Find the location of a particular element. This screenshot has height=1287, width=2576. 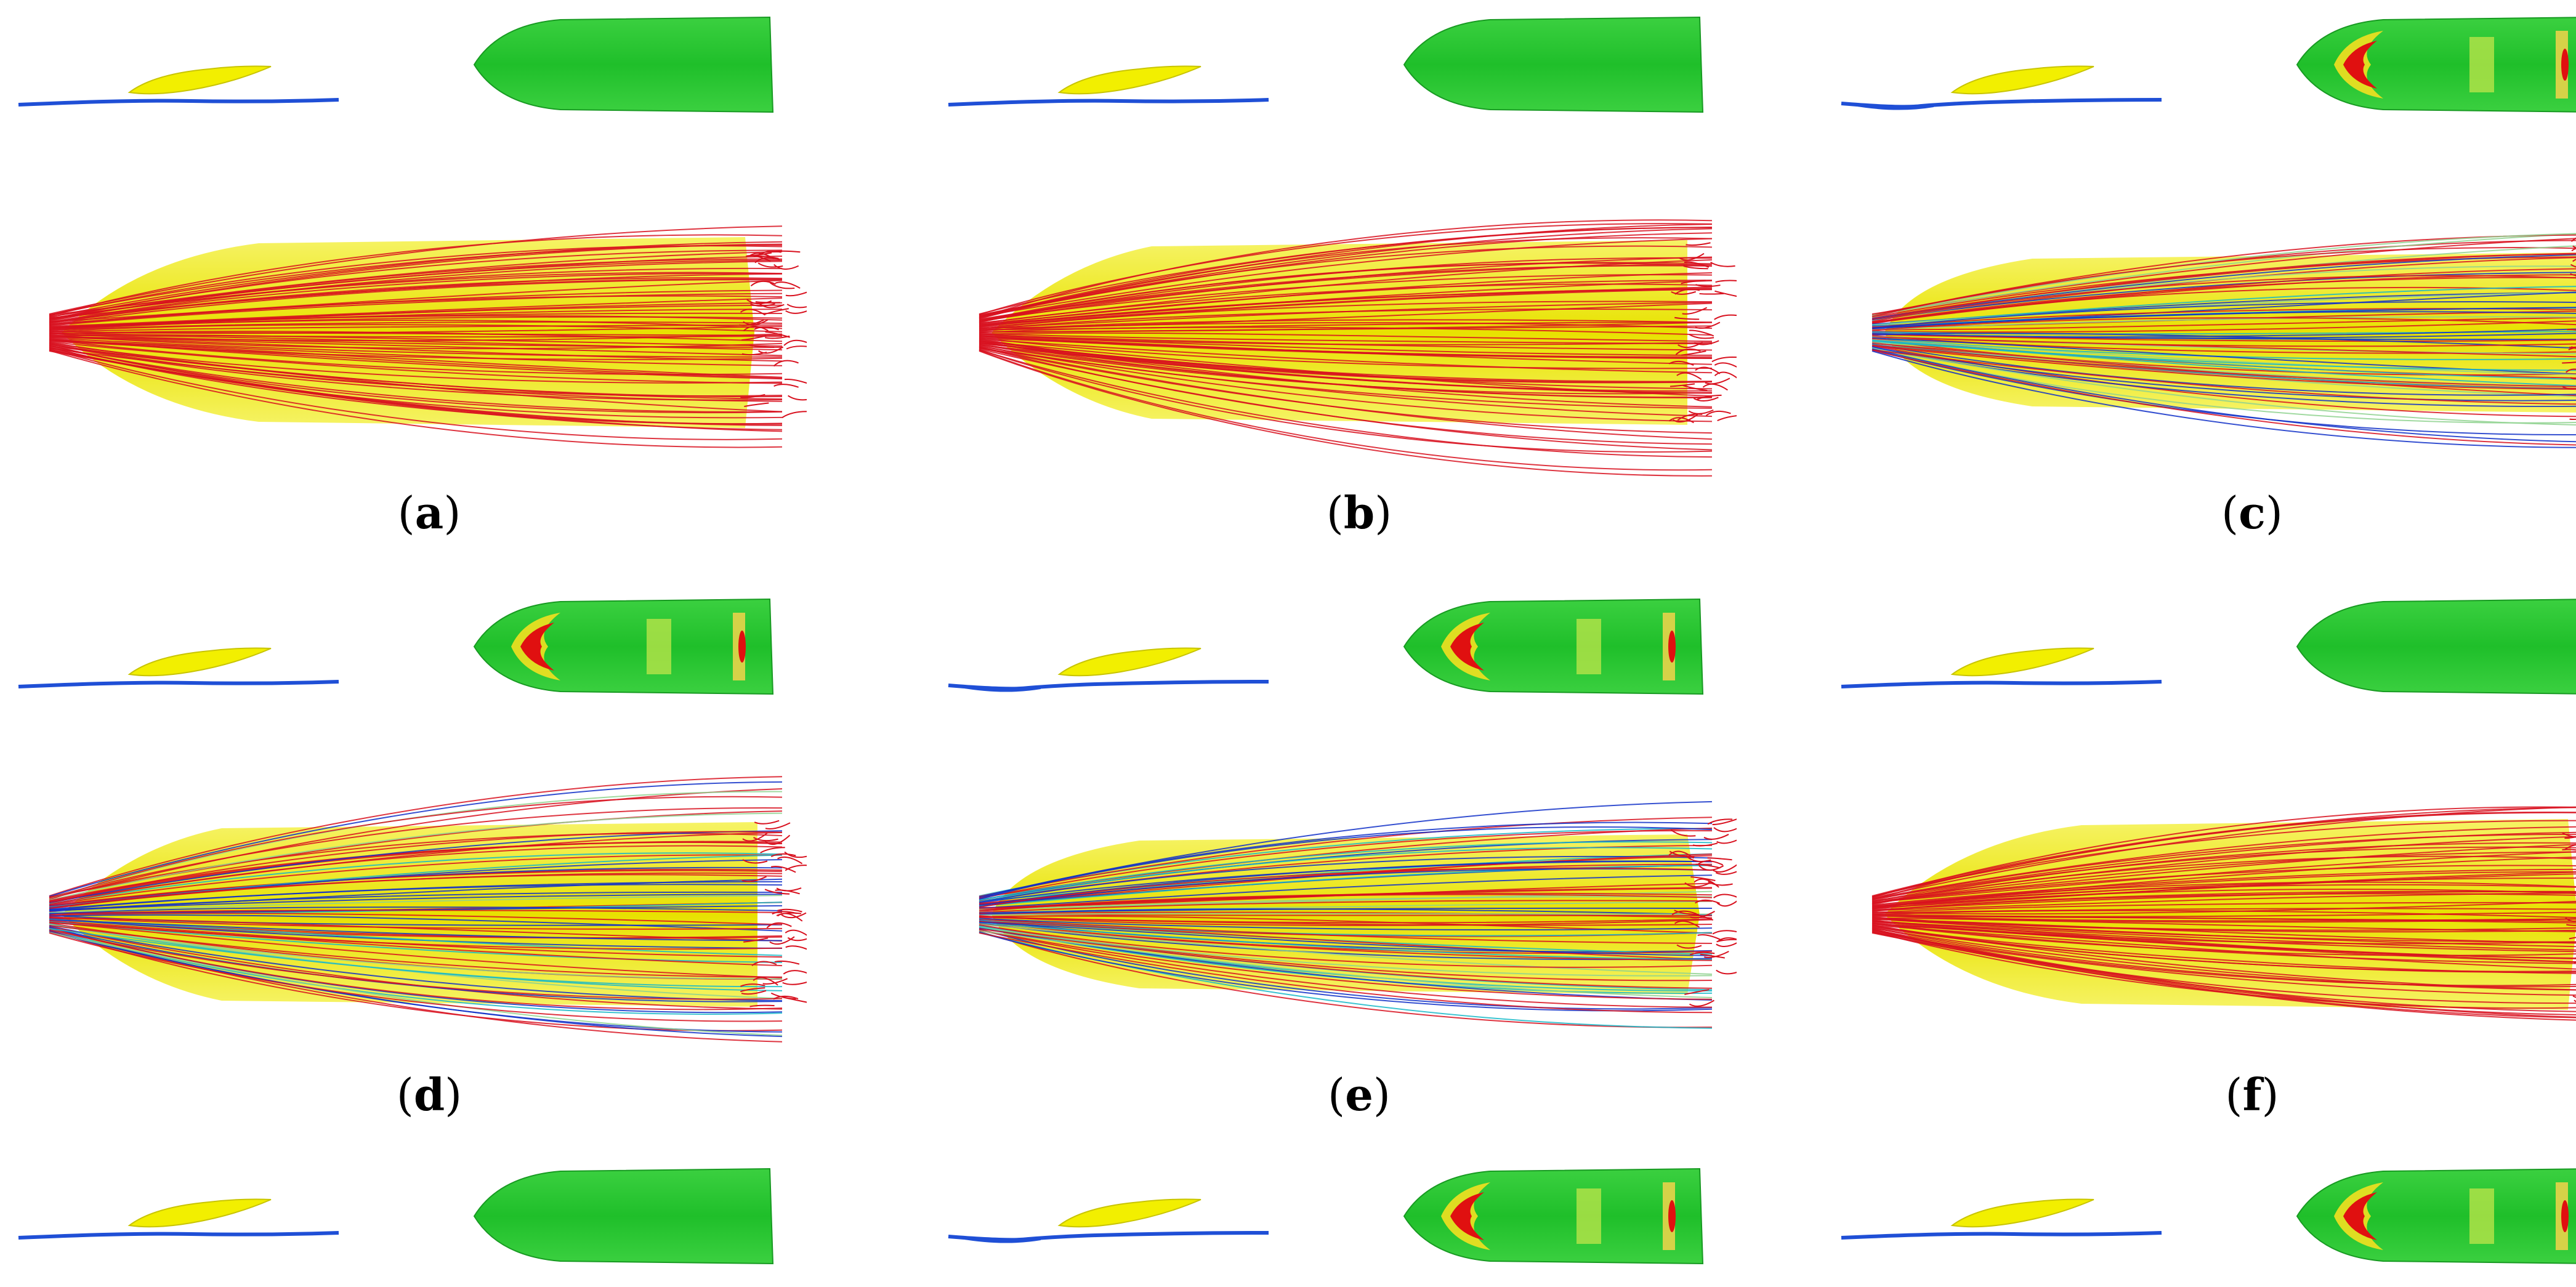

panel-g is located at coordinates (429, 1225).